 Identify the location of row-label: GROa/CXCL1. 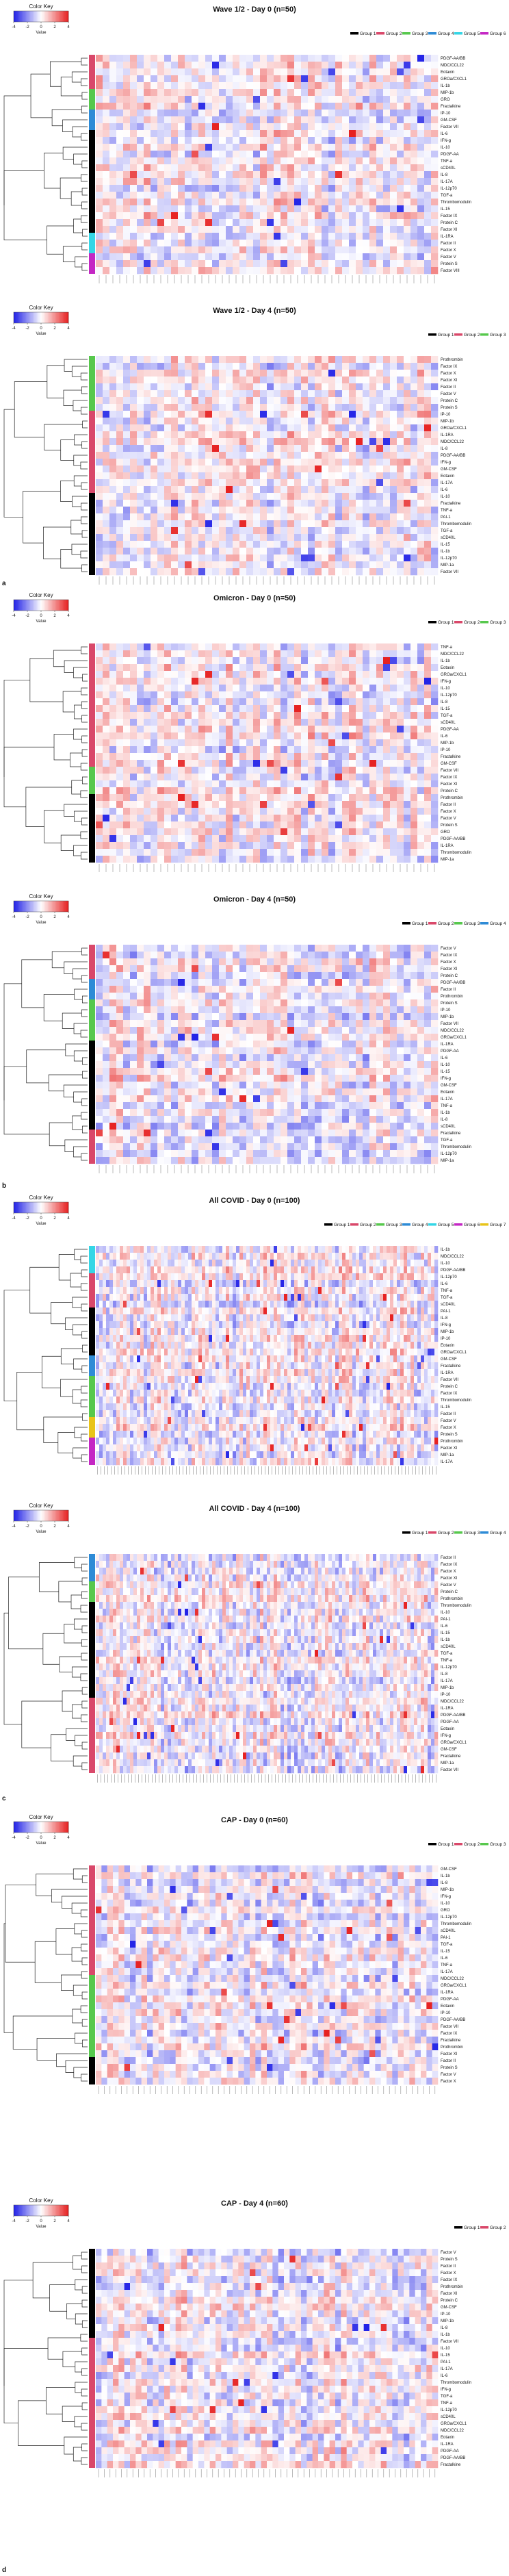
(454, 79).